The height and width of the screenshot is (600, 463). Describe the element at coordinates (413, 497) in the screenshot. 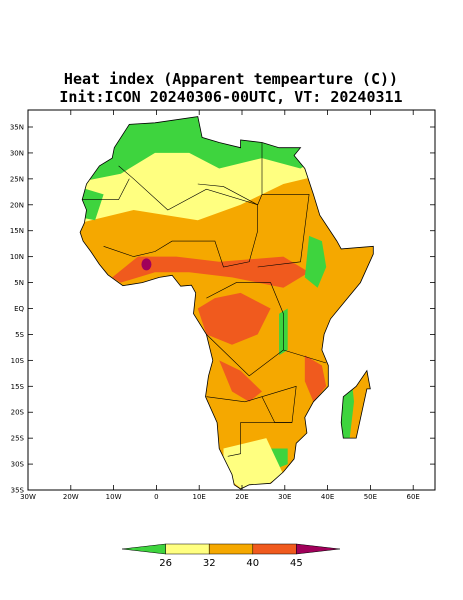

I see `longitude-label: 60E` at that location.